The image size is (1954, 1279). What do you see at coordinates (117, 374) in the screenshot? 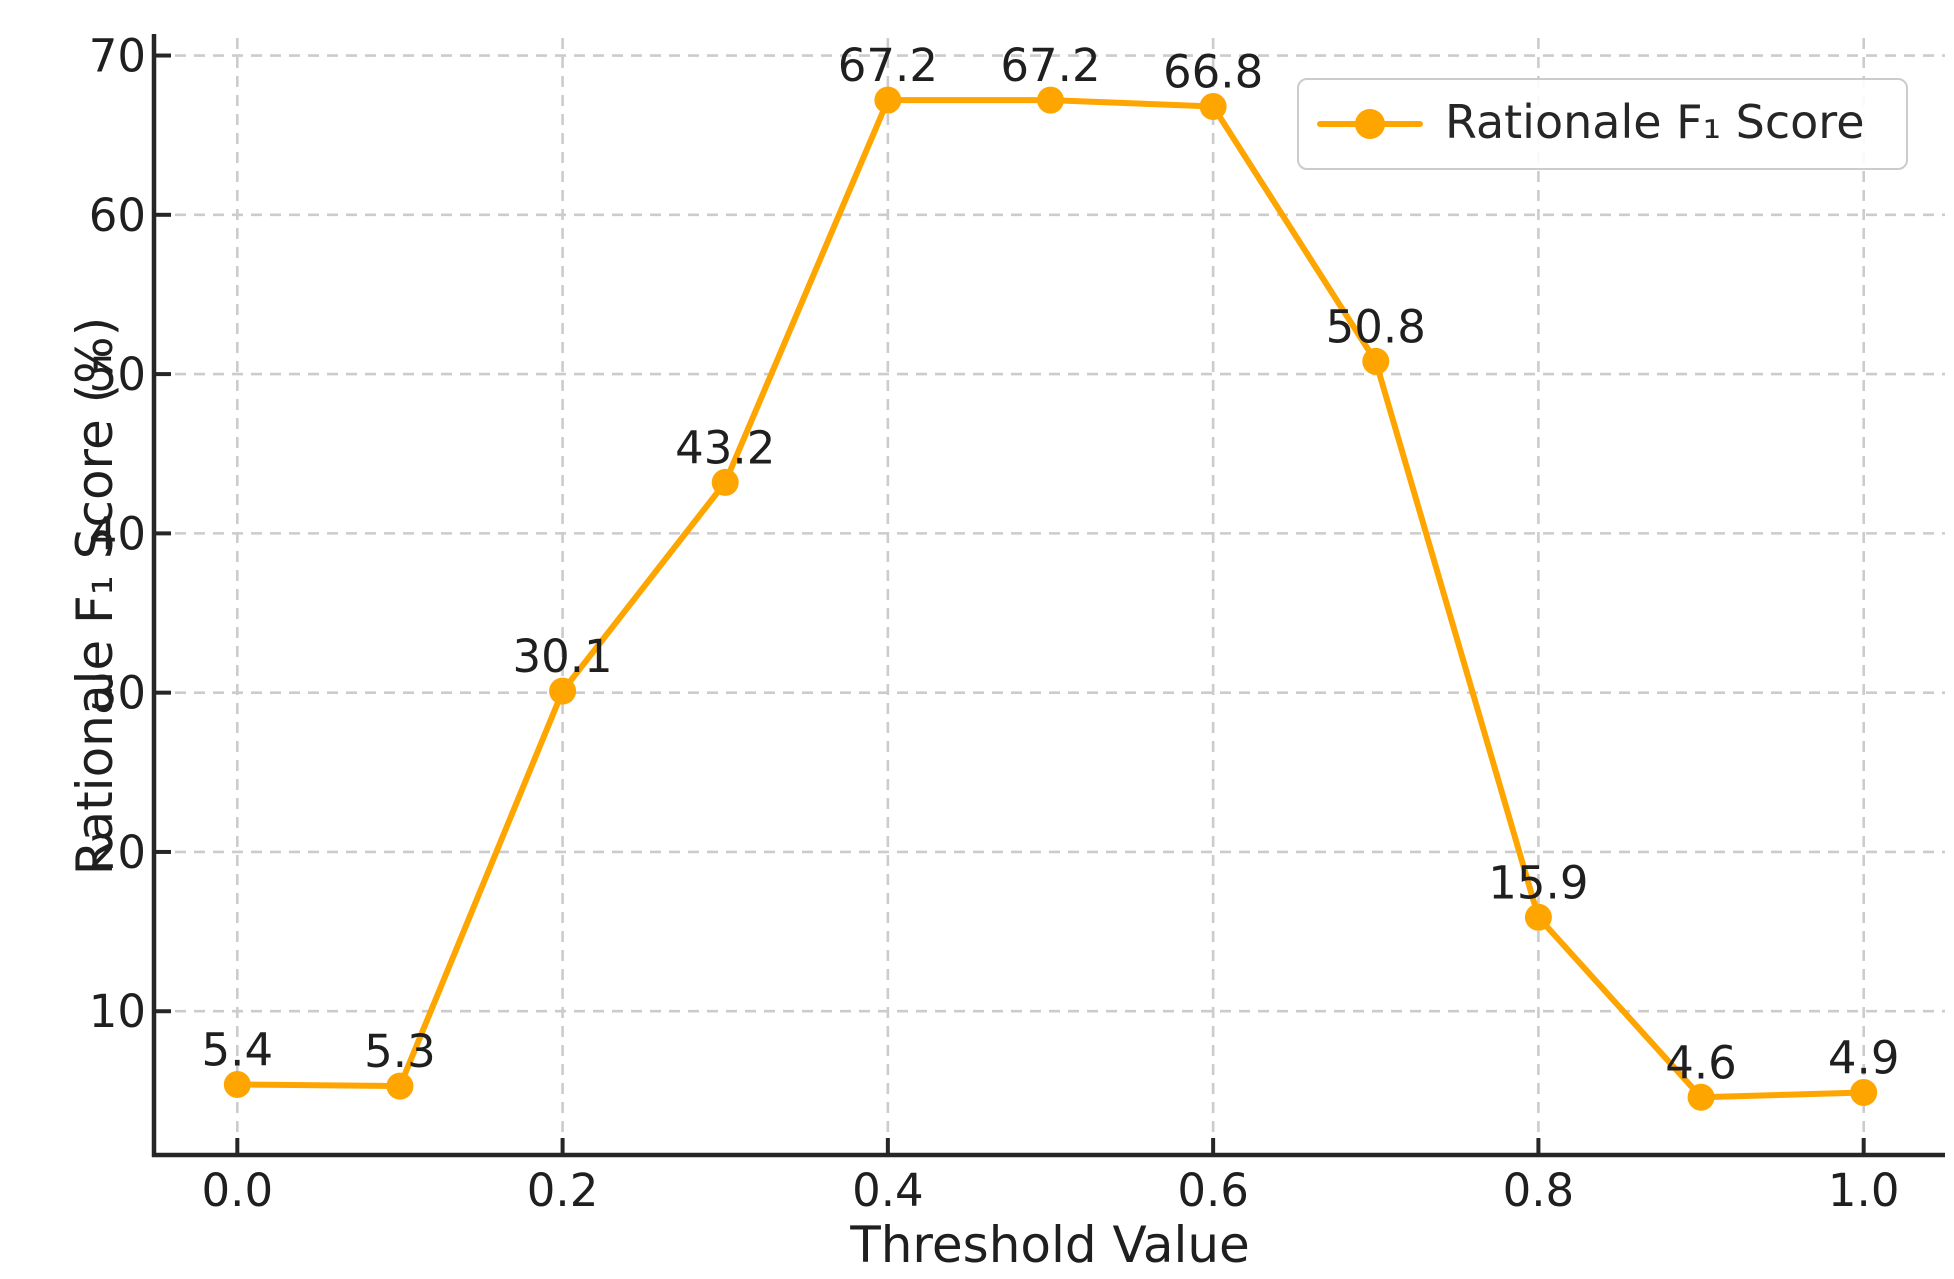
I see `y-tick-label: 50` at bounding box center [117, 374].